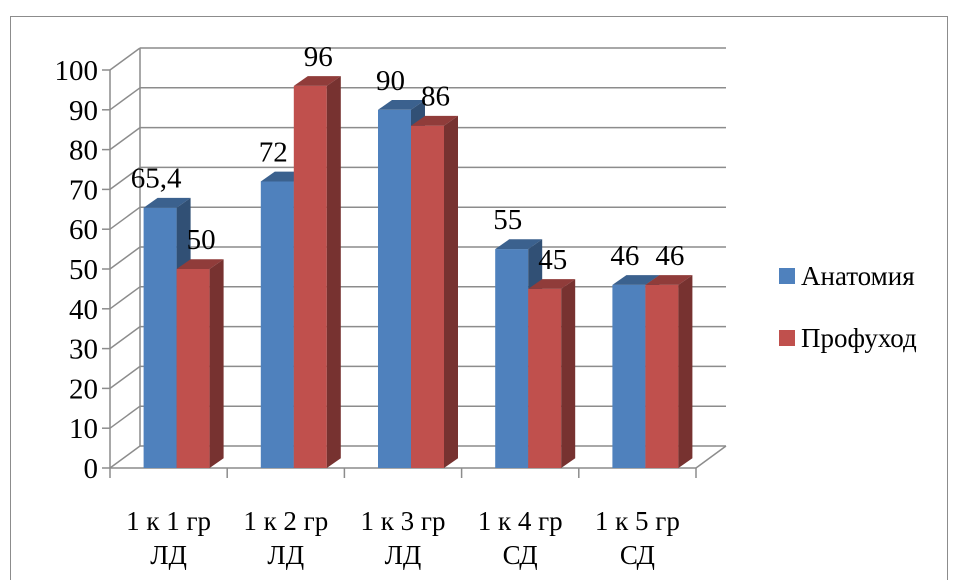 Image resolution: width=954 pixels, height=580 pixels. Describe the element at coordinates (77, 71) in the screenshot. I see `y-tick-label: 100` at that location.